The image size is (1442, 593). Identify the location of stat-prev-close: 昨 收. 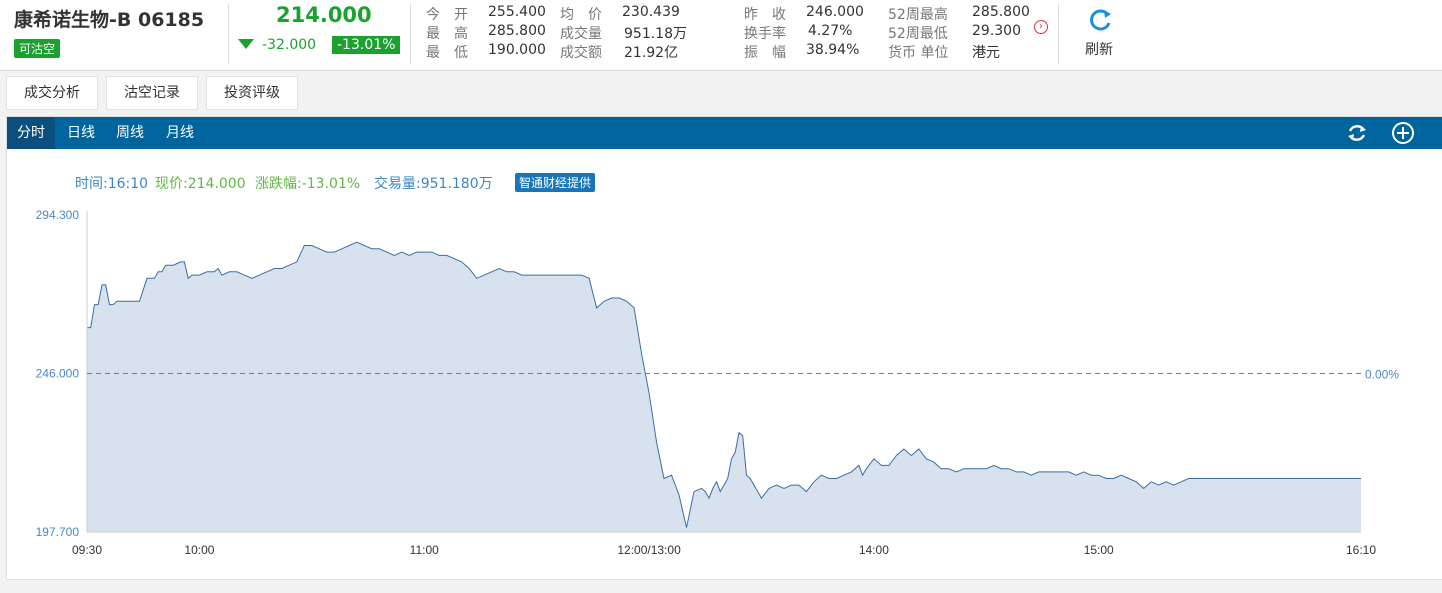
(765, 15).